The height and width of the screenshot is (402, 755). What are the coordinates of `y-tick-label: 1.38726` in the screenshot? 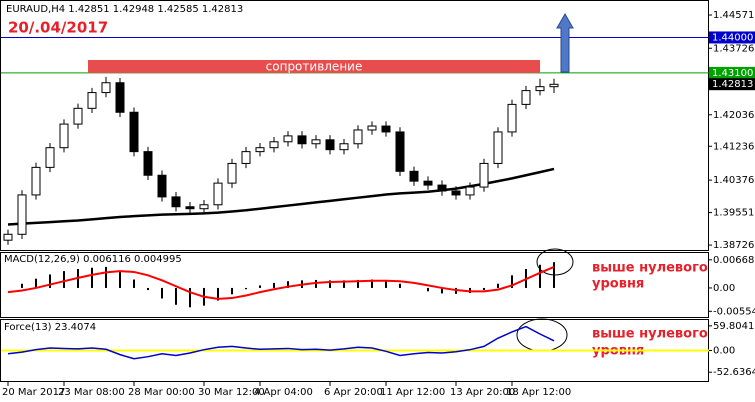 It's located at (733, 245).